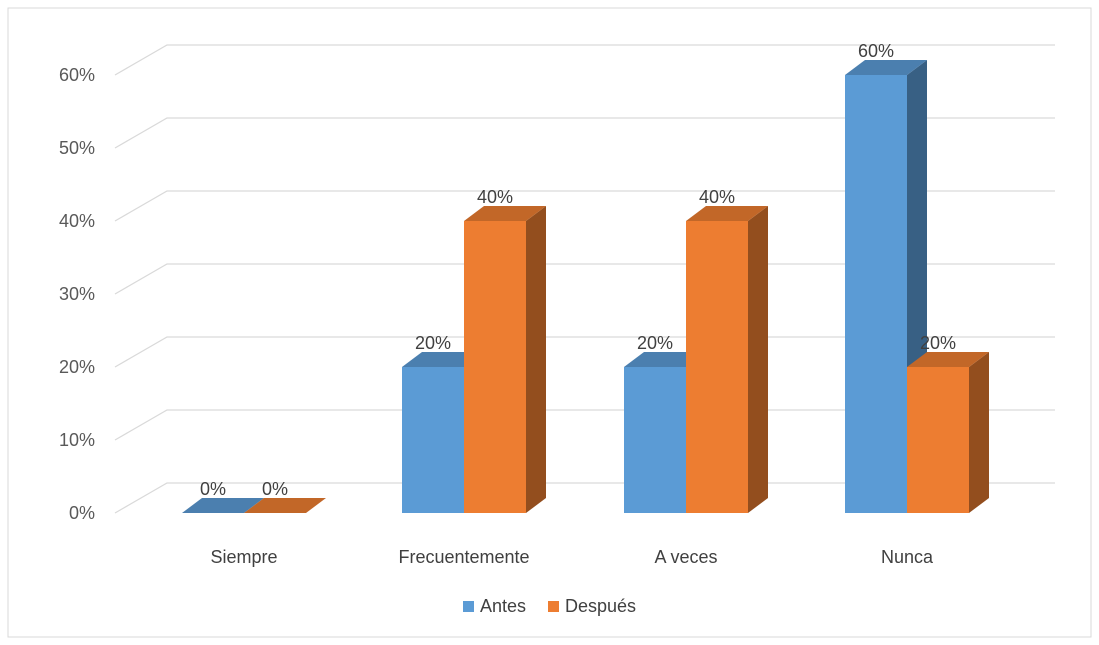 The width and height of the screenshot is (1099, 645). What do you see at coordinates (82, 513) in the screenshot?
I see `y-tick-label: 0%` at bounding box center [82, 513].